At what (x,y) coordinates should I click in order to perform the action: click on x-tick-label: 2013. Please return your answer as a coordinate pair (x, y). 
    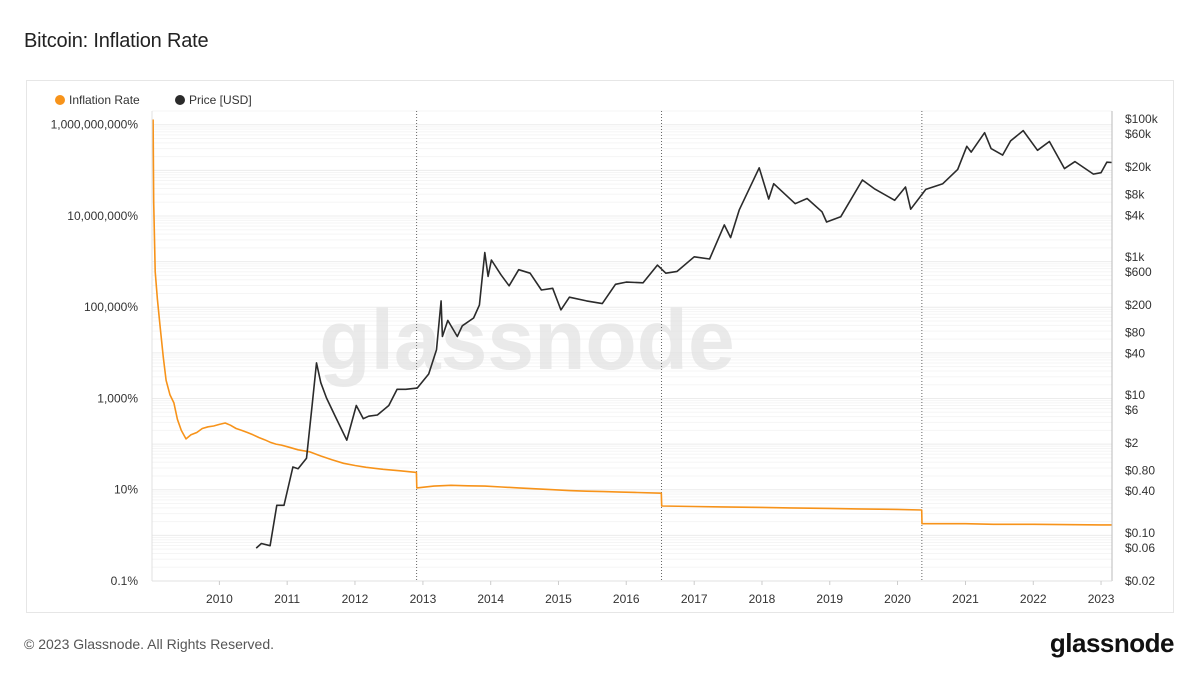
    Looking at the image, I should click on (423, 599).